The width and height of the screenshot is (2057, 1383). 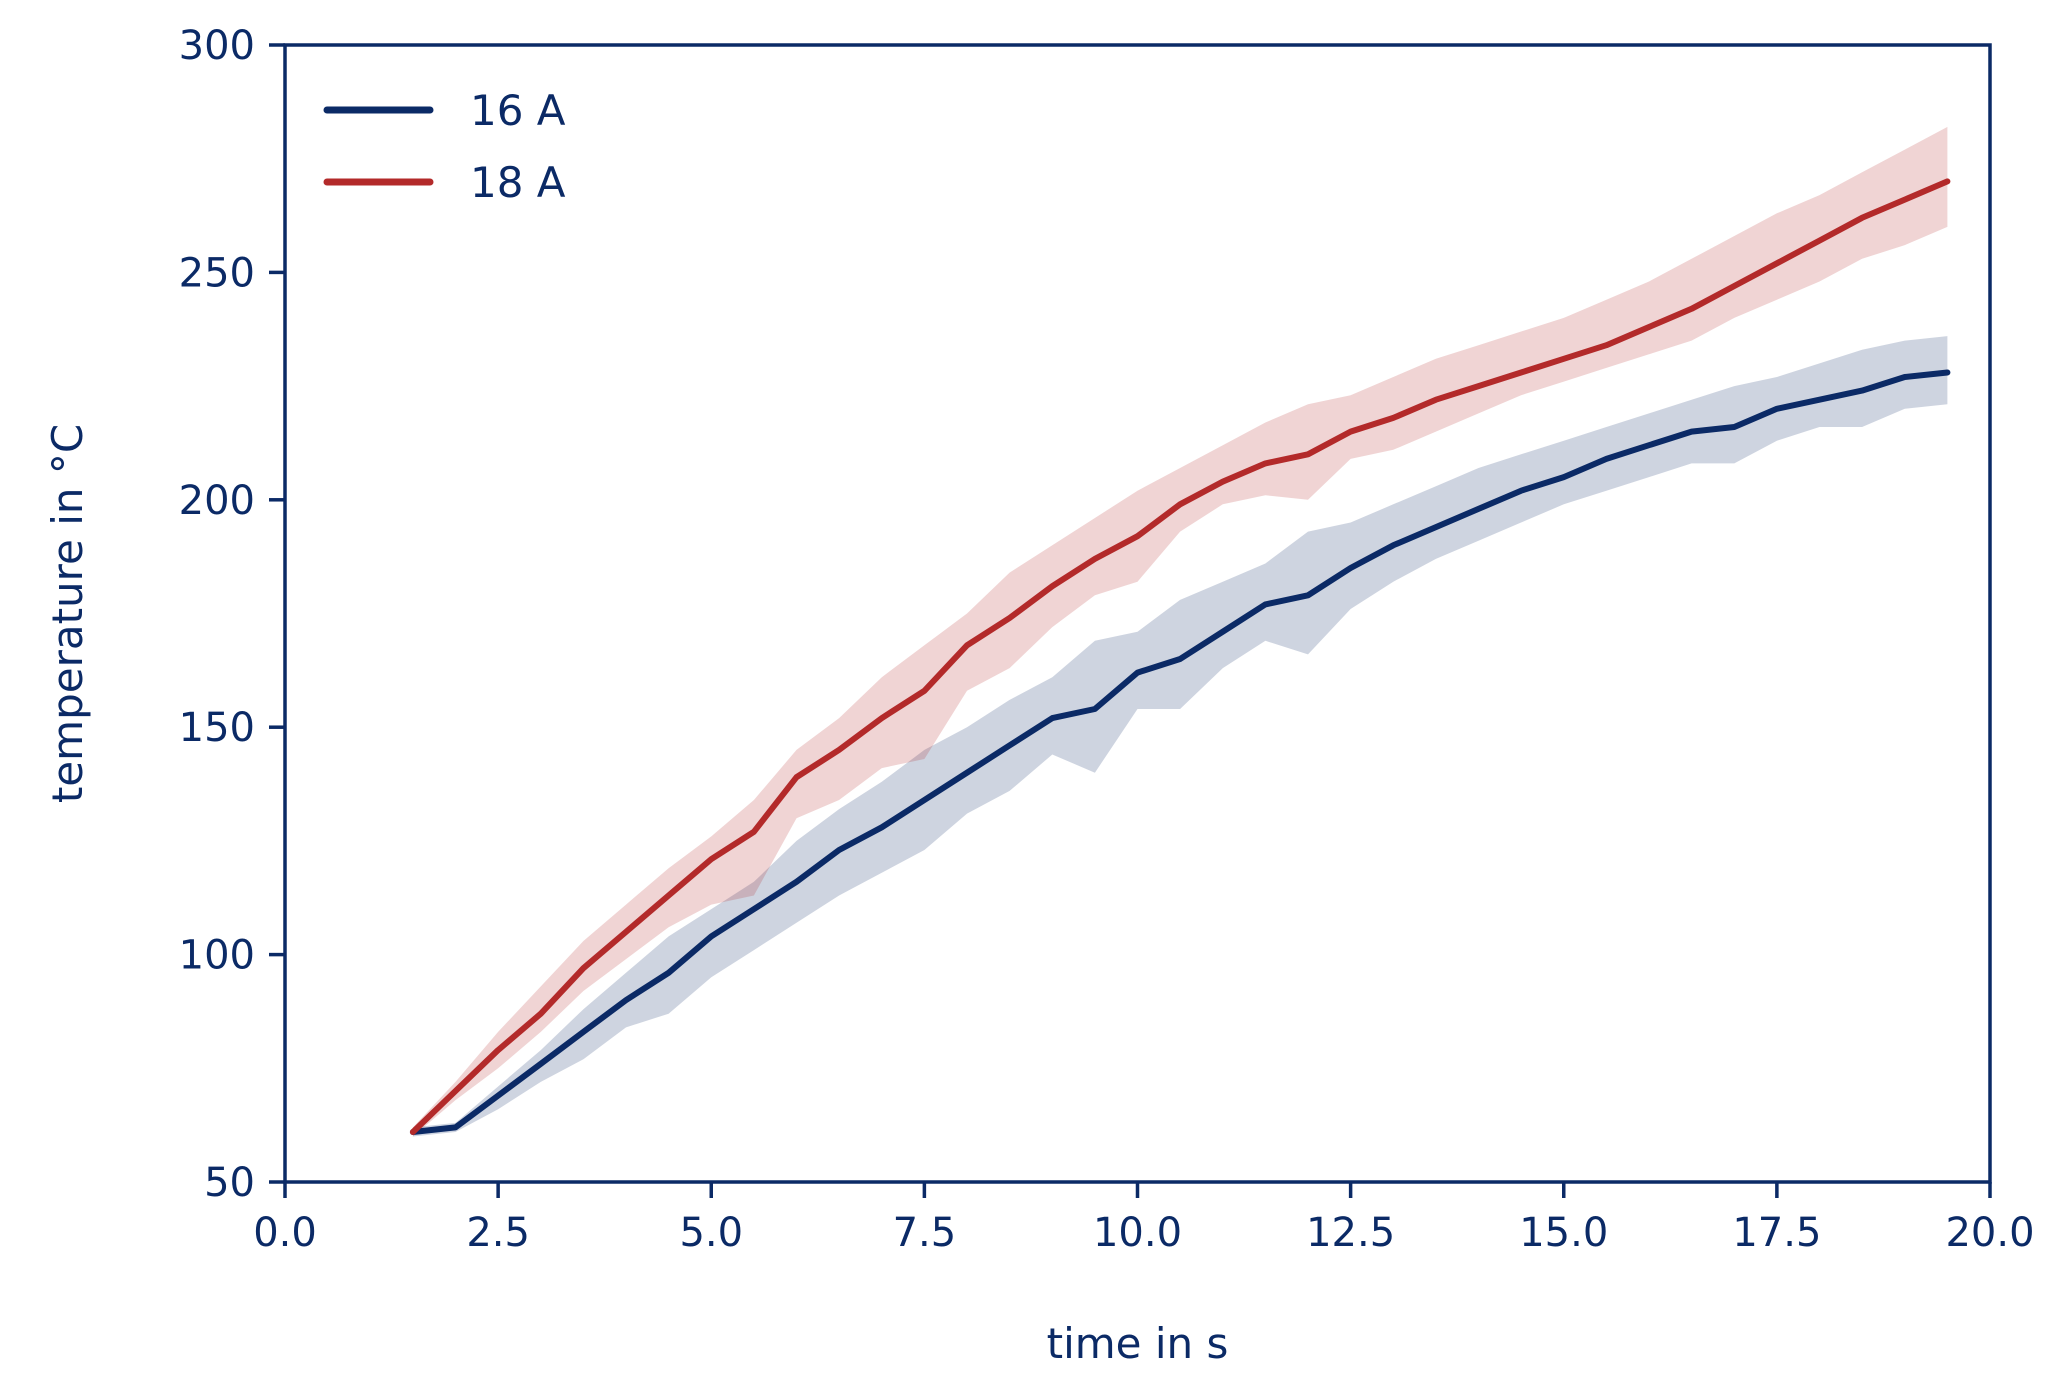 What do you see at coordinates (518, 110) in the screenshot?
I see `legend-label-16a: 16 A` at bounding box center [518, 110].